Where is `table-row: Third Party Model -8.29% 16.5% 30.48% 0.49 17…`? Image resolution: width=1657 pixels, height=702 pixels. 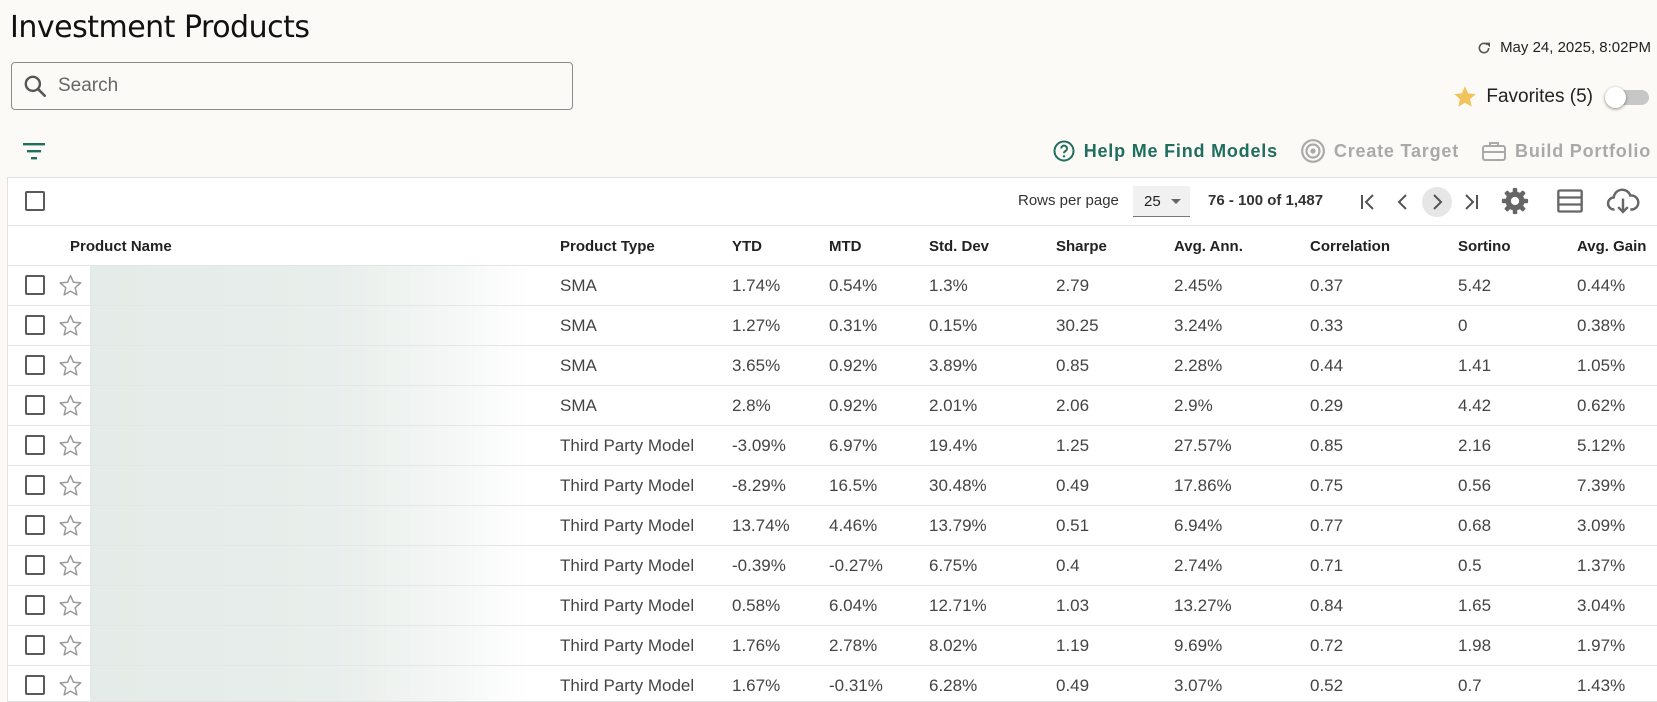
table-row: Third Party Model -8.29% 16.5% 30.48% 0.49 17… is located at coordinates (832, 486).